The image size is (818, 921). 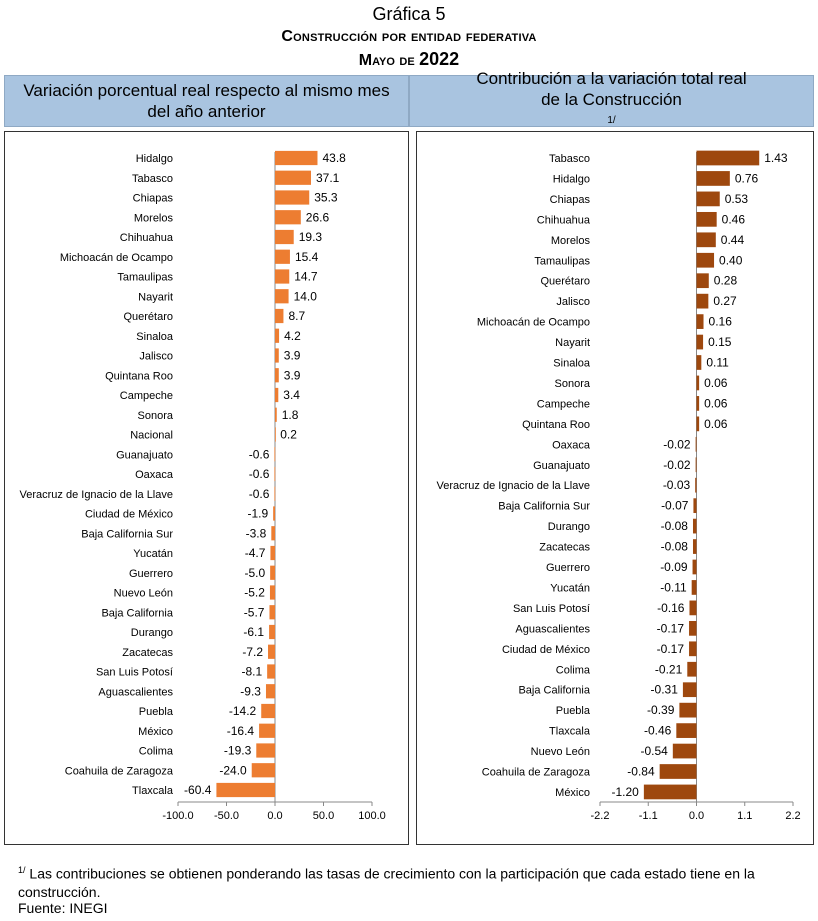 What do you see at coordinates (717, 363) in the screenshot?
I see `data-label: 0.11` at bounding box center [717, 363].